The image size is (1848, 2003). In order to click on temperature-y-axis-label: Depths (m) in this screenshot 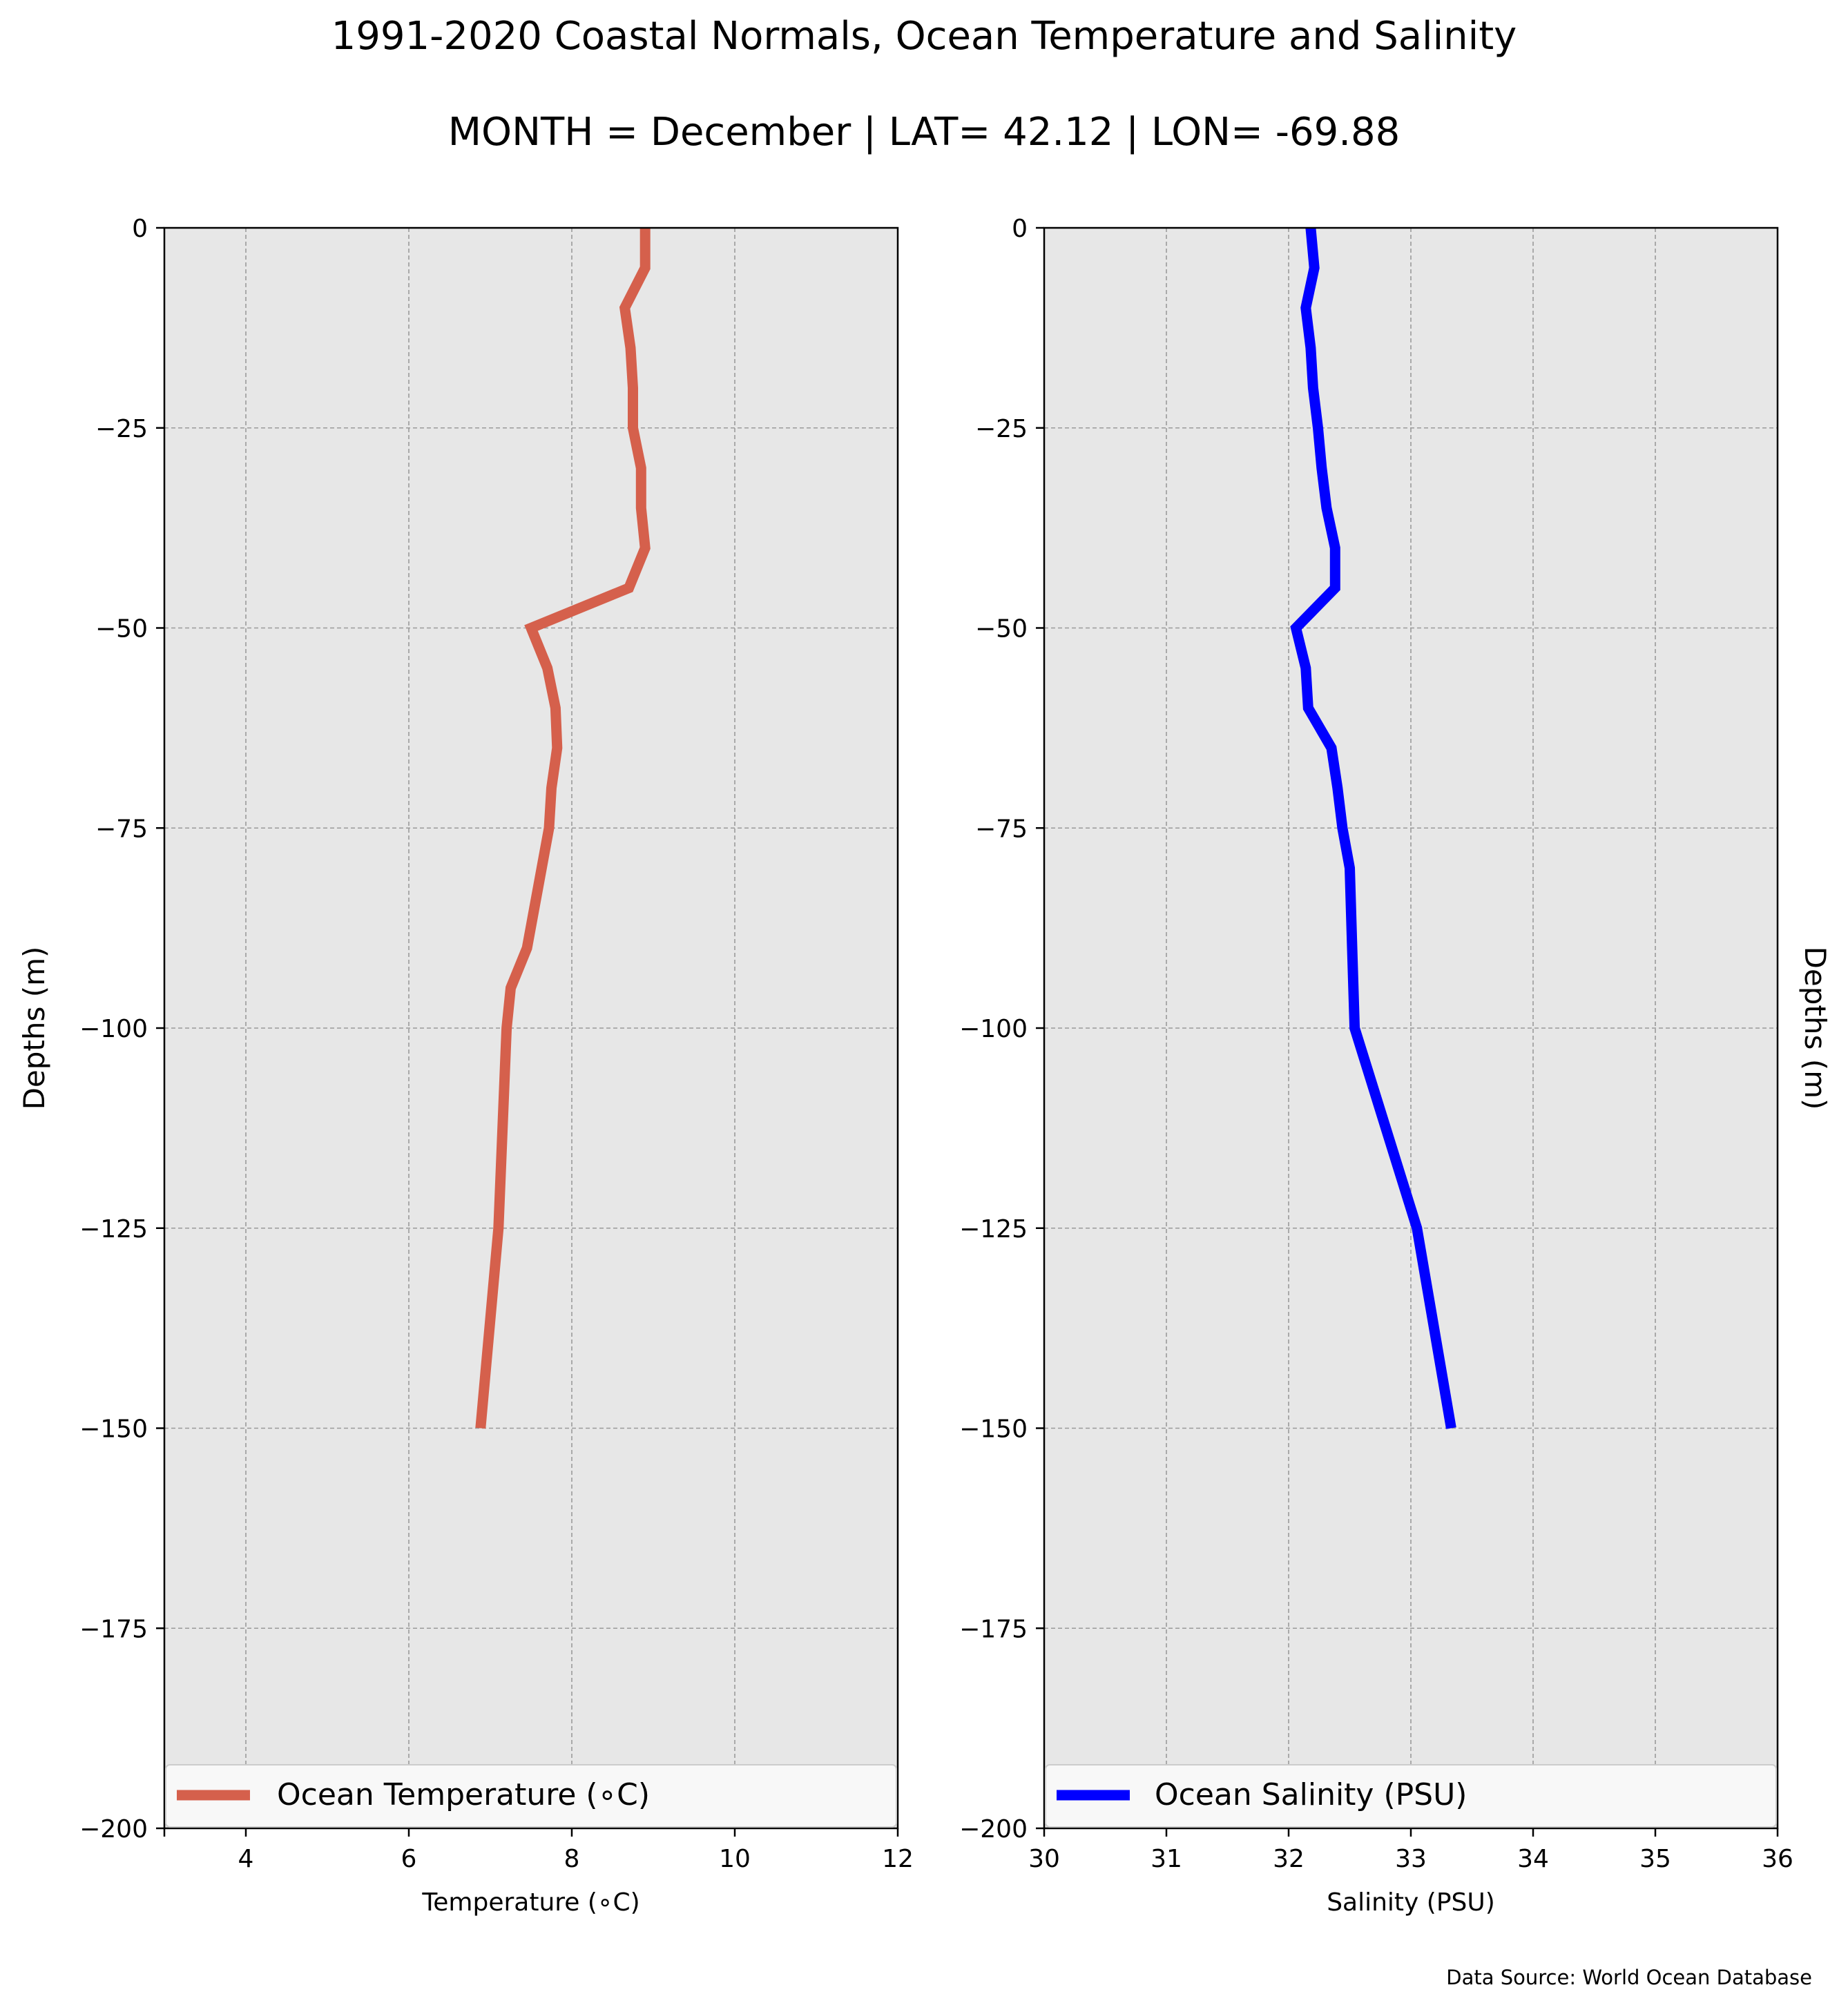, I will do `click(34, 1028)`.